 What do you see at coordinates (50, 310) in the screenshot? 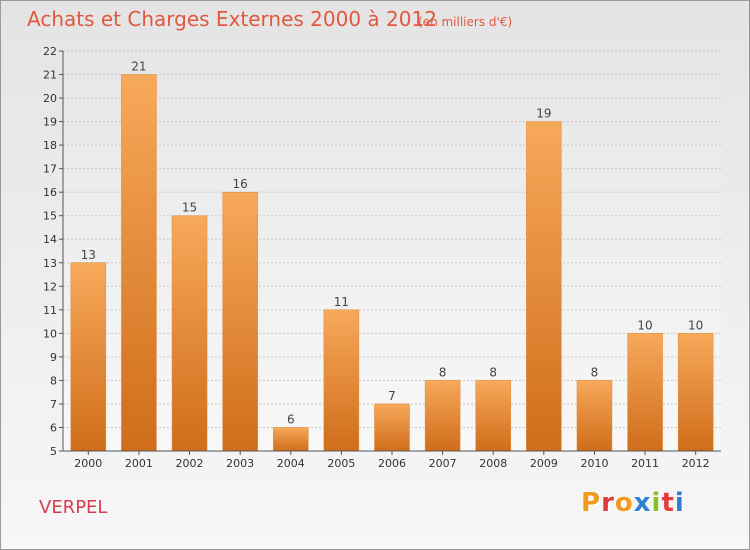
I see `y-tick-label: 11` at bounding box center [50, 310].